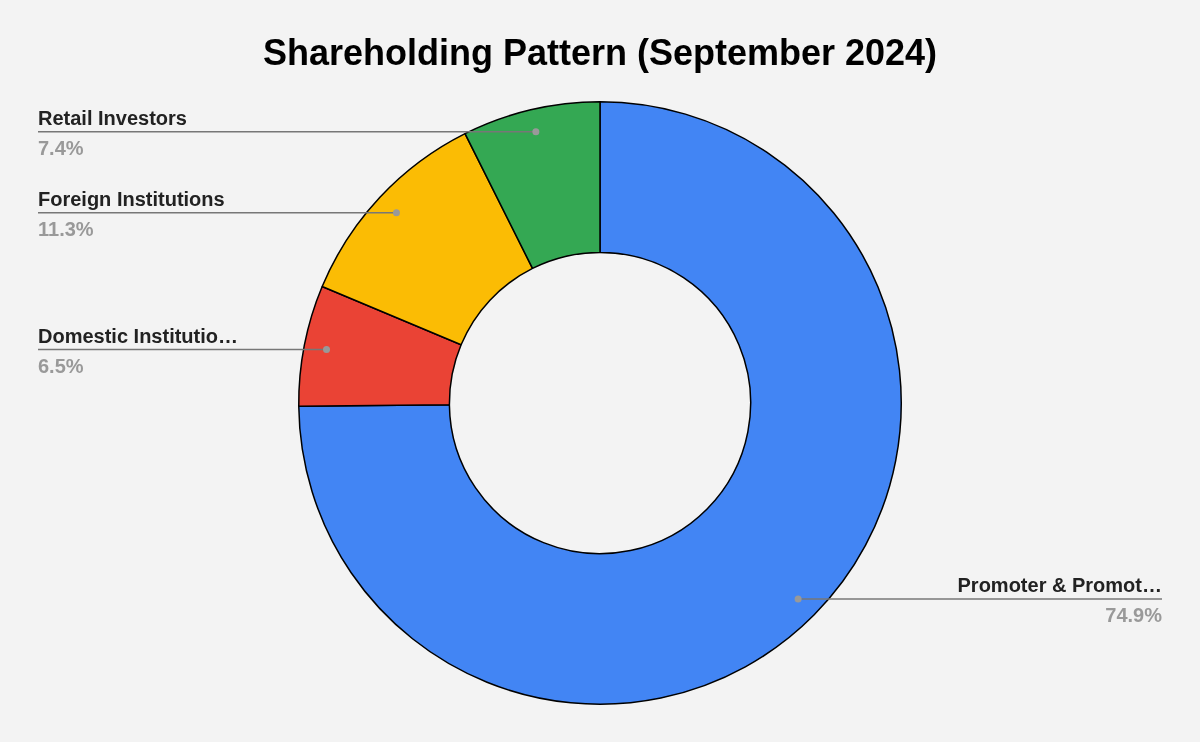  Describe the element at coordinates (131, 198) in the screenshot. I see `slice-label: Foreign Institutions` at that location.